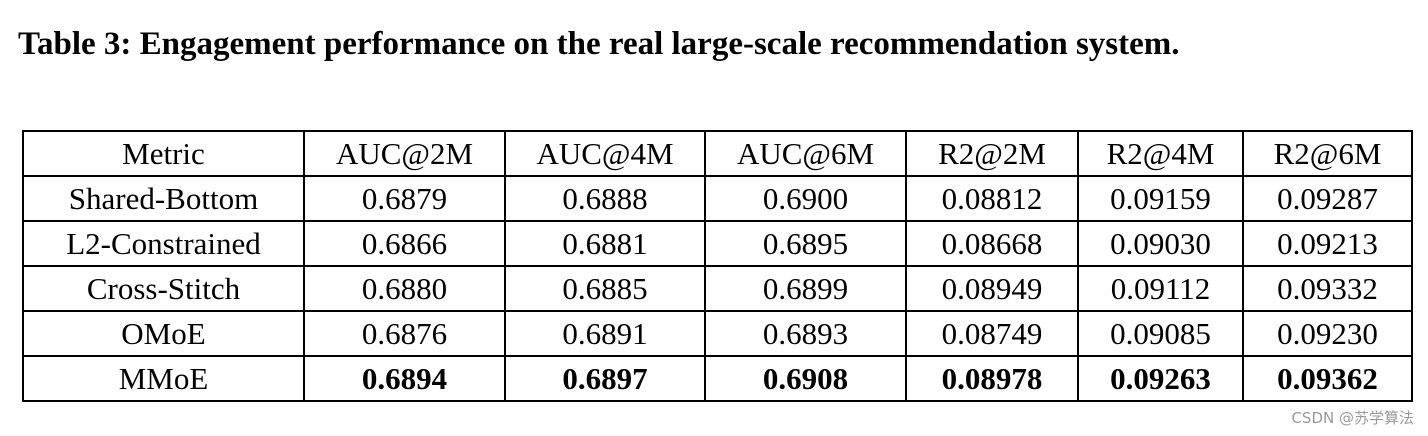 This screenshot has height=436, width=1428. Describe the element at coordinates (1160, 378) in the screenshot. I see `metric-cell: 0.09263` at that location.